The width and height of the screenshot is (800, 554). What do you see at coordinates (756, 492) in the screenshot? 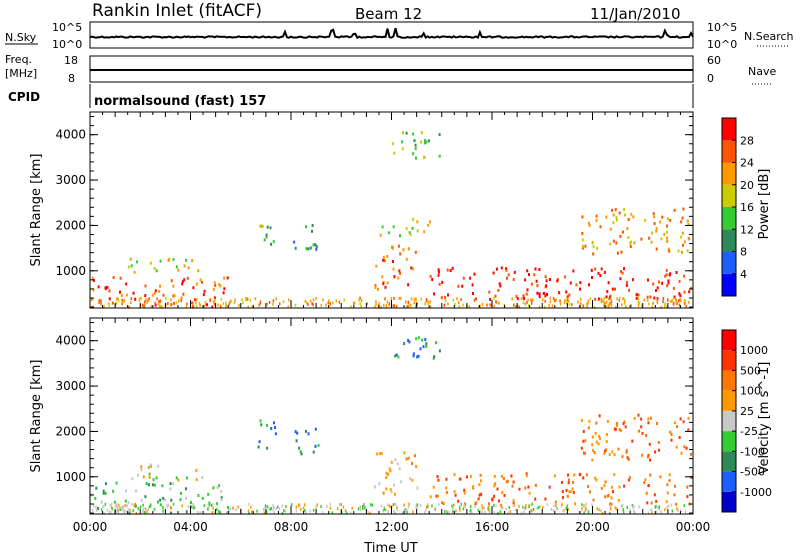
I see `colorbar-tick-label: -1000` at bounding box center [756, 492].